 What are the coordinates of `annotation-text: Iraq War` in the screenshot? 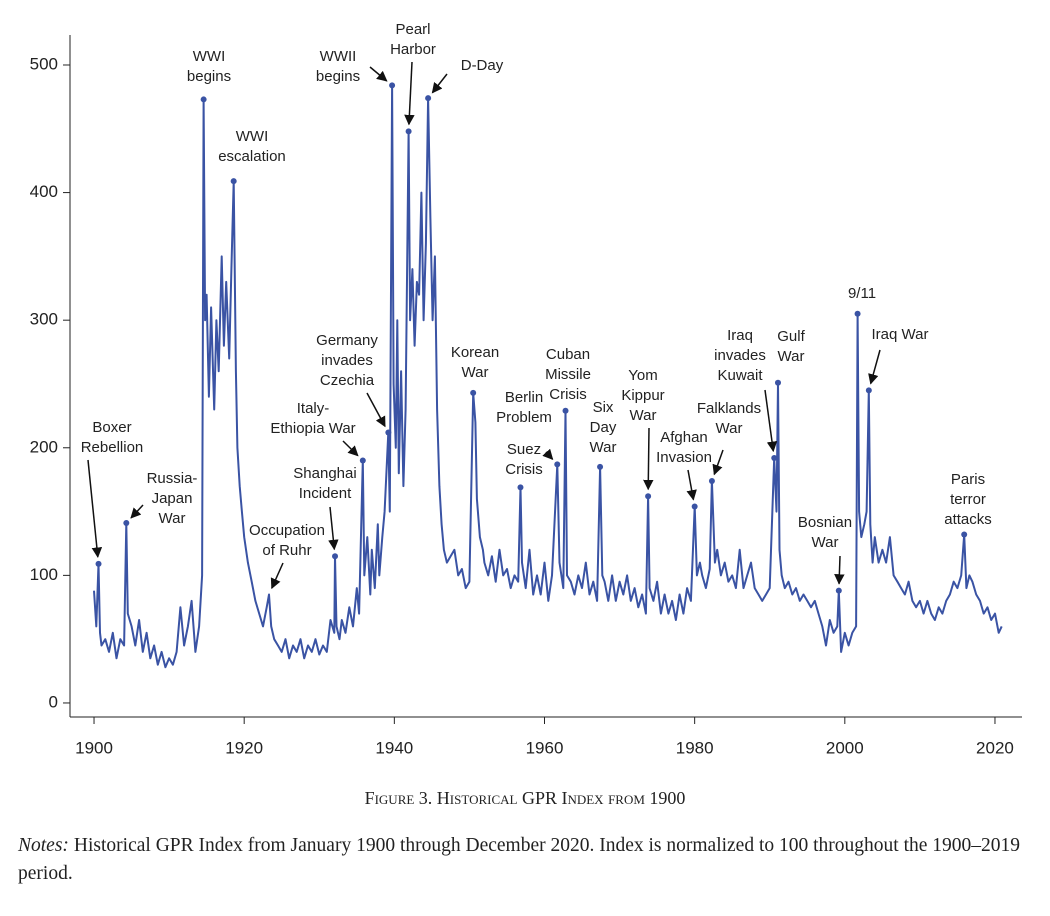 It's located at (900, 334).